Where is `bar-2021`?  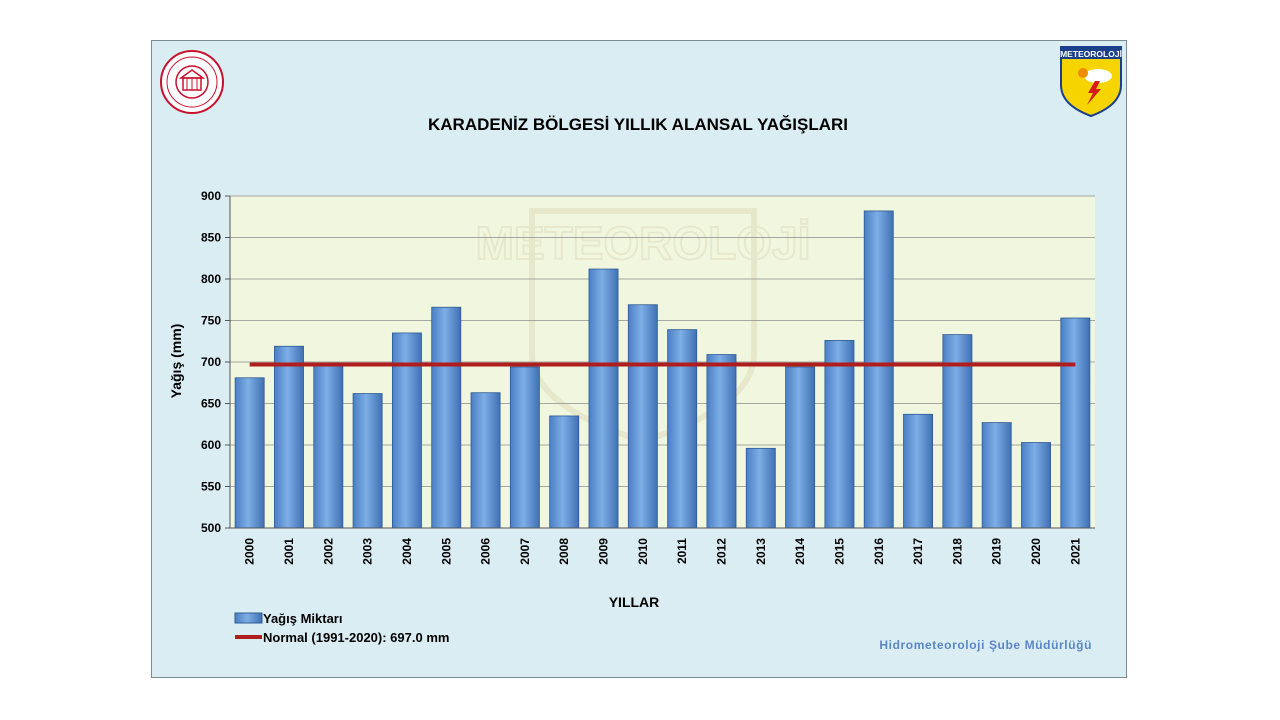 bar-2021 is located at coordinates (1075, 423).